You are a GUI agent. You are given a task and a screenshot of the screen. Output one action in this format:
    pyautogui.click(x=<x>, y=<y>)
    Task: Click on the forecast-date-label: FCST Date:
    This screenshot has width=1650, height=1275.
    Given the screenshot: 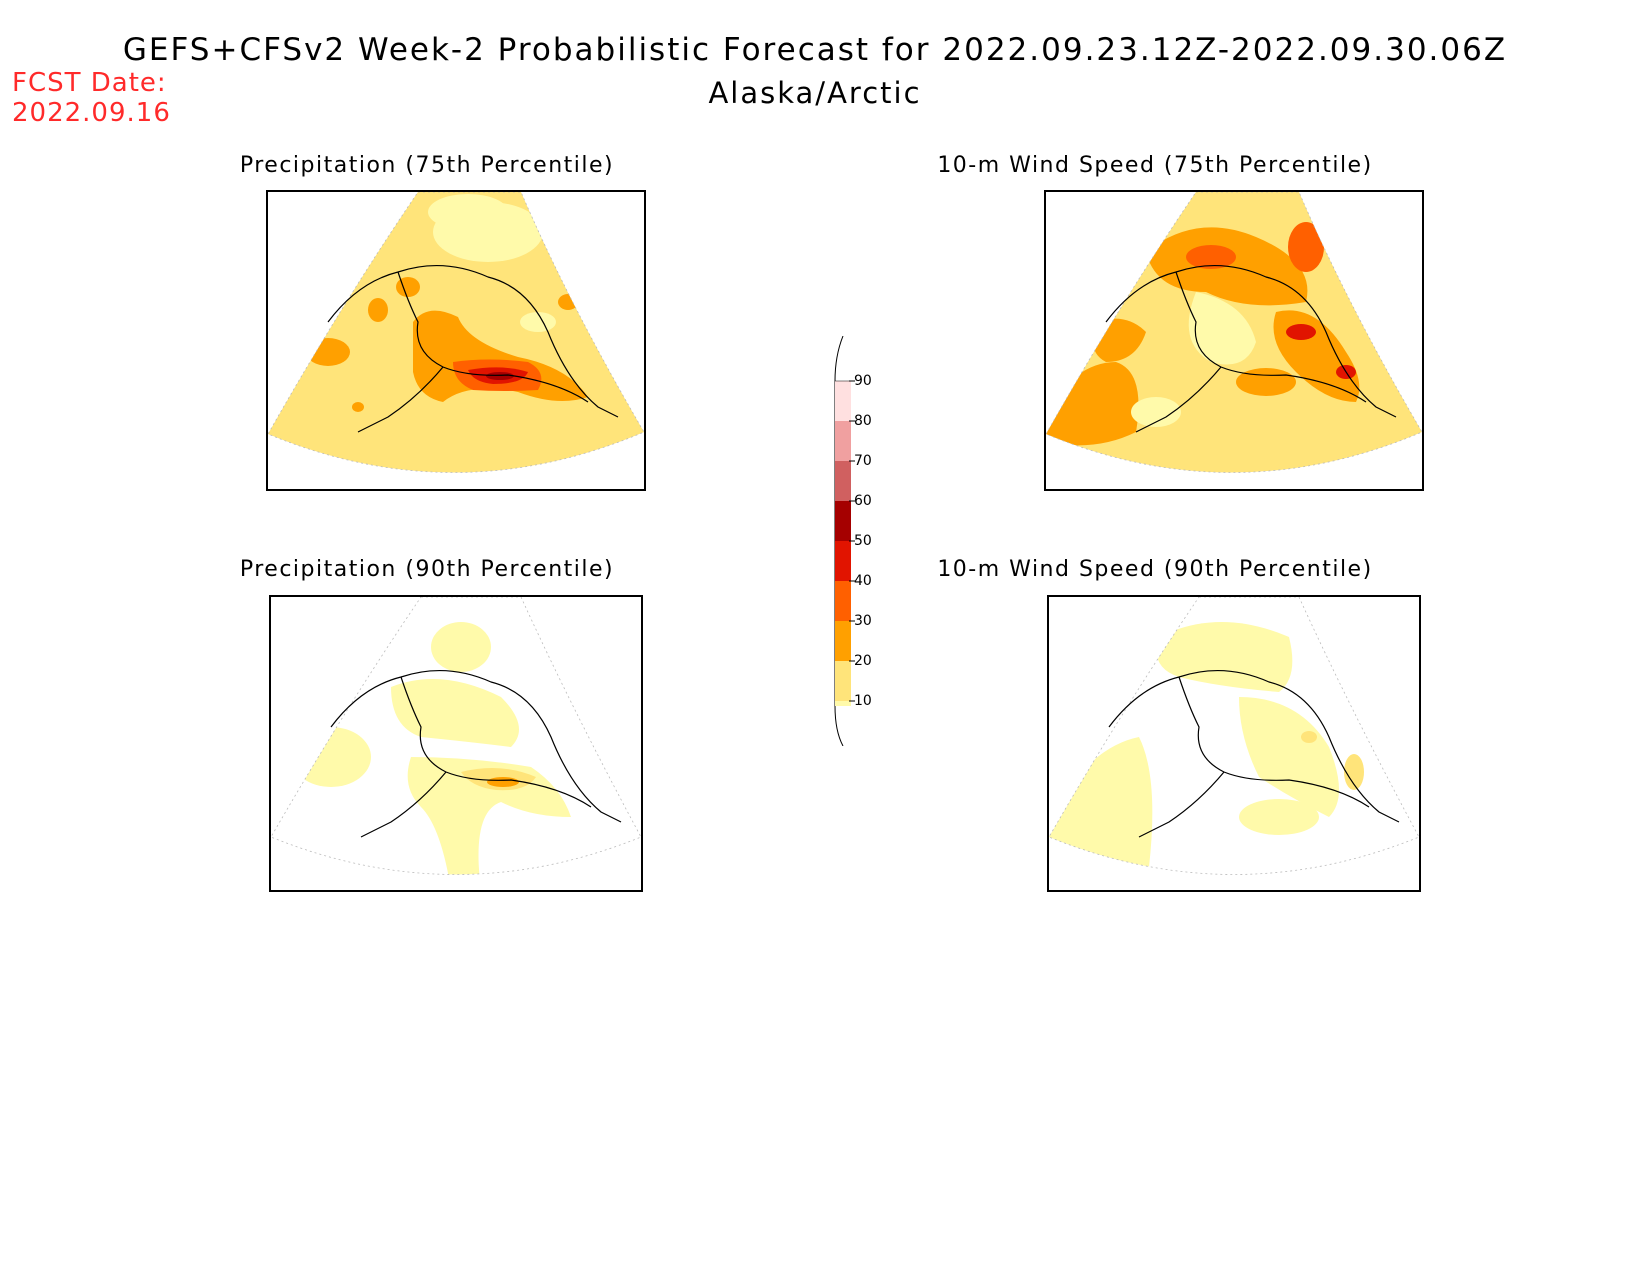 What is the action you would take?
    pyautogui.click(x=89, y=83)
    